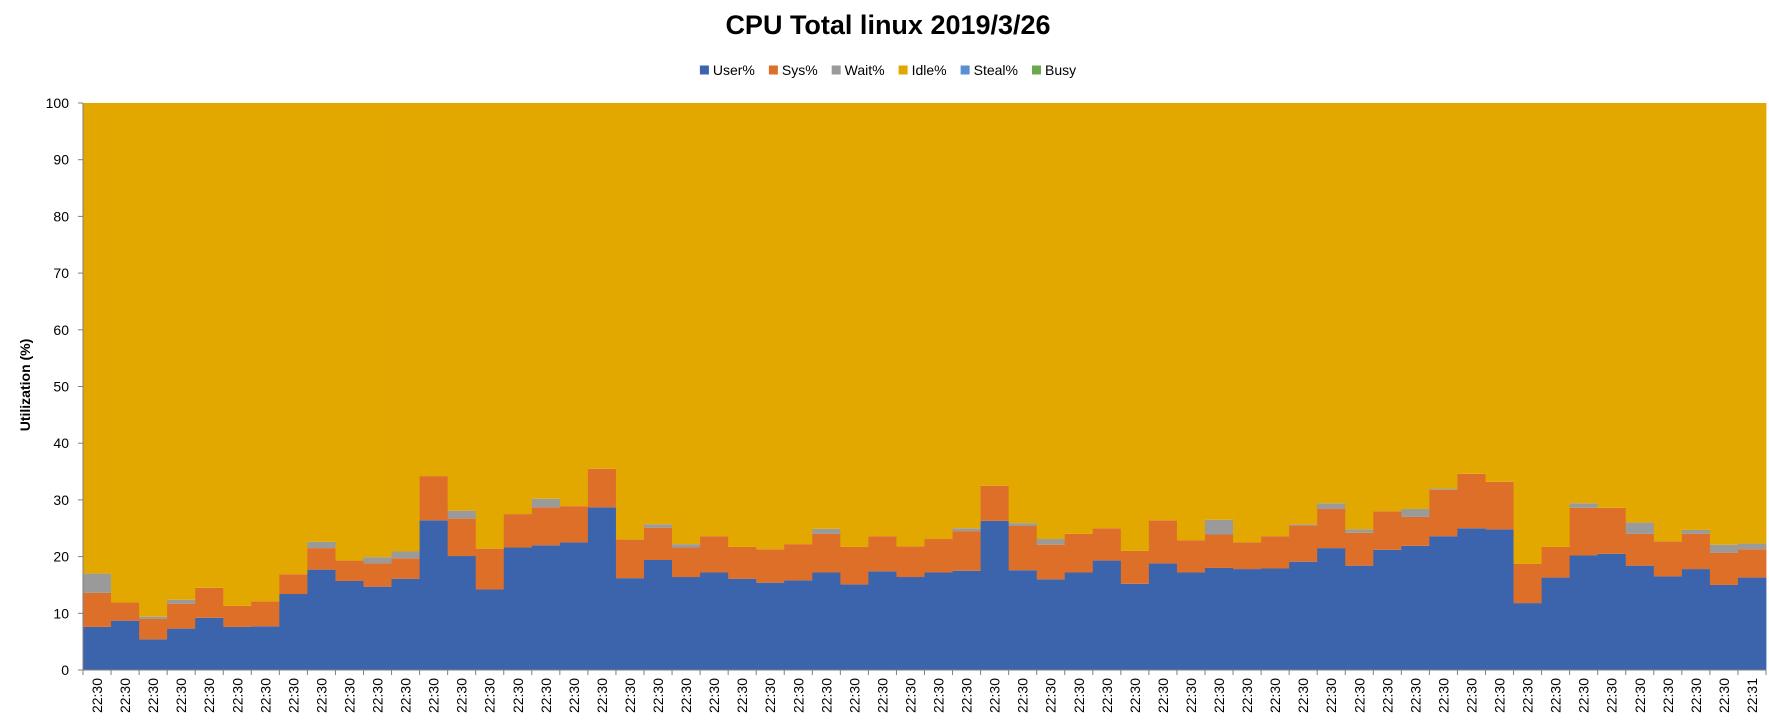  Describe the element at coordinates (25, 385) in the screenshot. I see `y-axis-label: Utilization (%)` at that location.